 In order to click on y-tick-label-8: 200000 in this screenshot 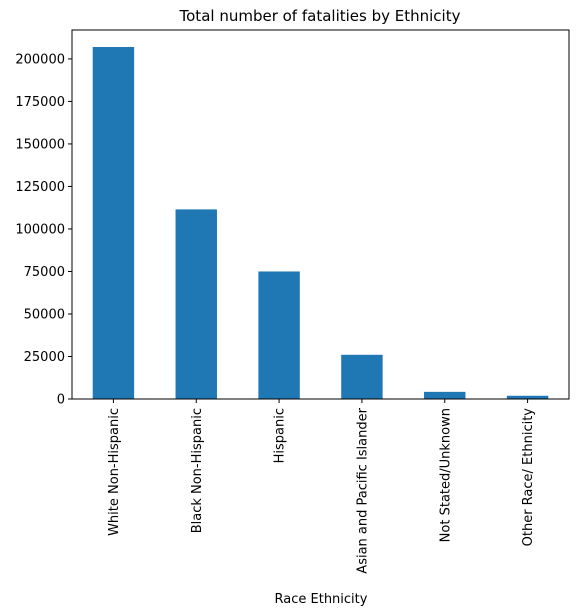, I will do `click(40, 59)`.